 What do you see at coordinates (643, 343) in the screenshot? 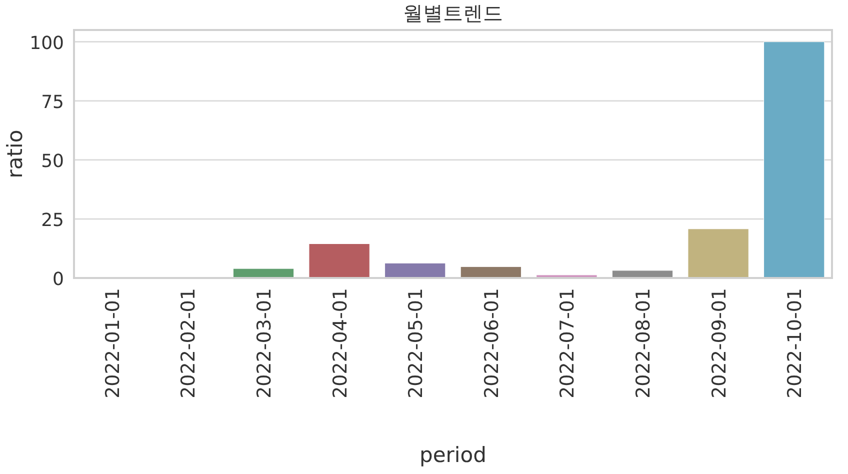
I see `x-tick-label: 2022-08-01` at bounding box center [643, 343].